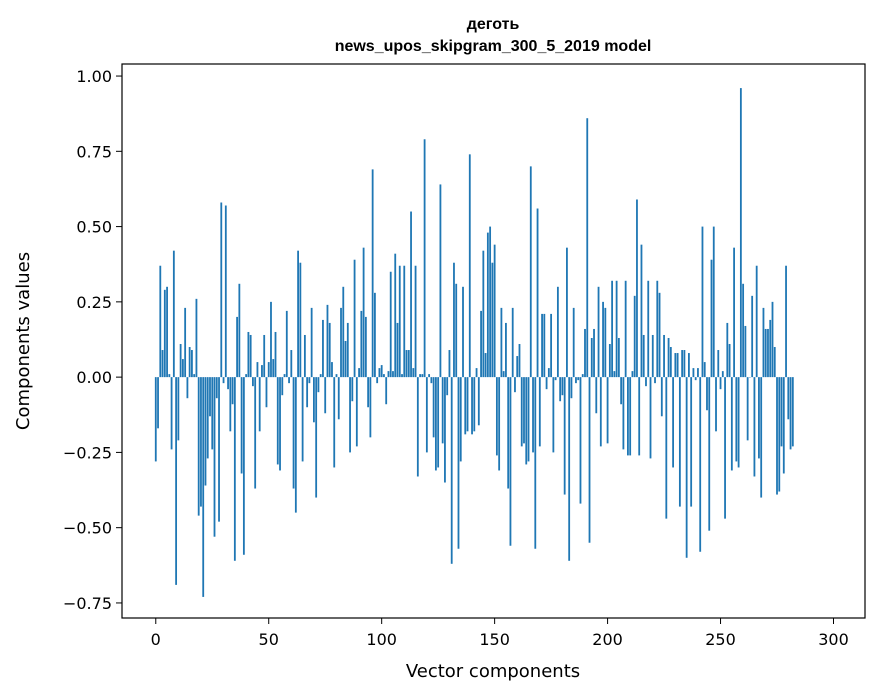 The width and height of the screenshot is (880, 696). I want to click on y-tick-label: 1.00, so click(94, 76).